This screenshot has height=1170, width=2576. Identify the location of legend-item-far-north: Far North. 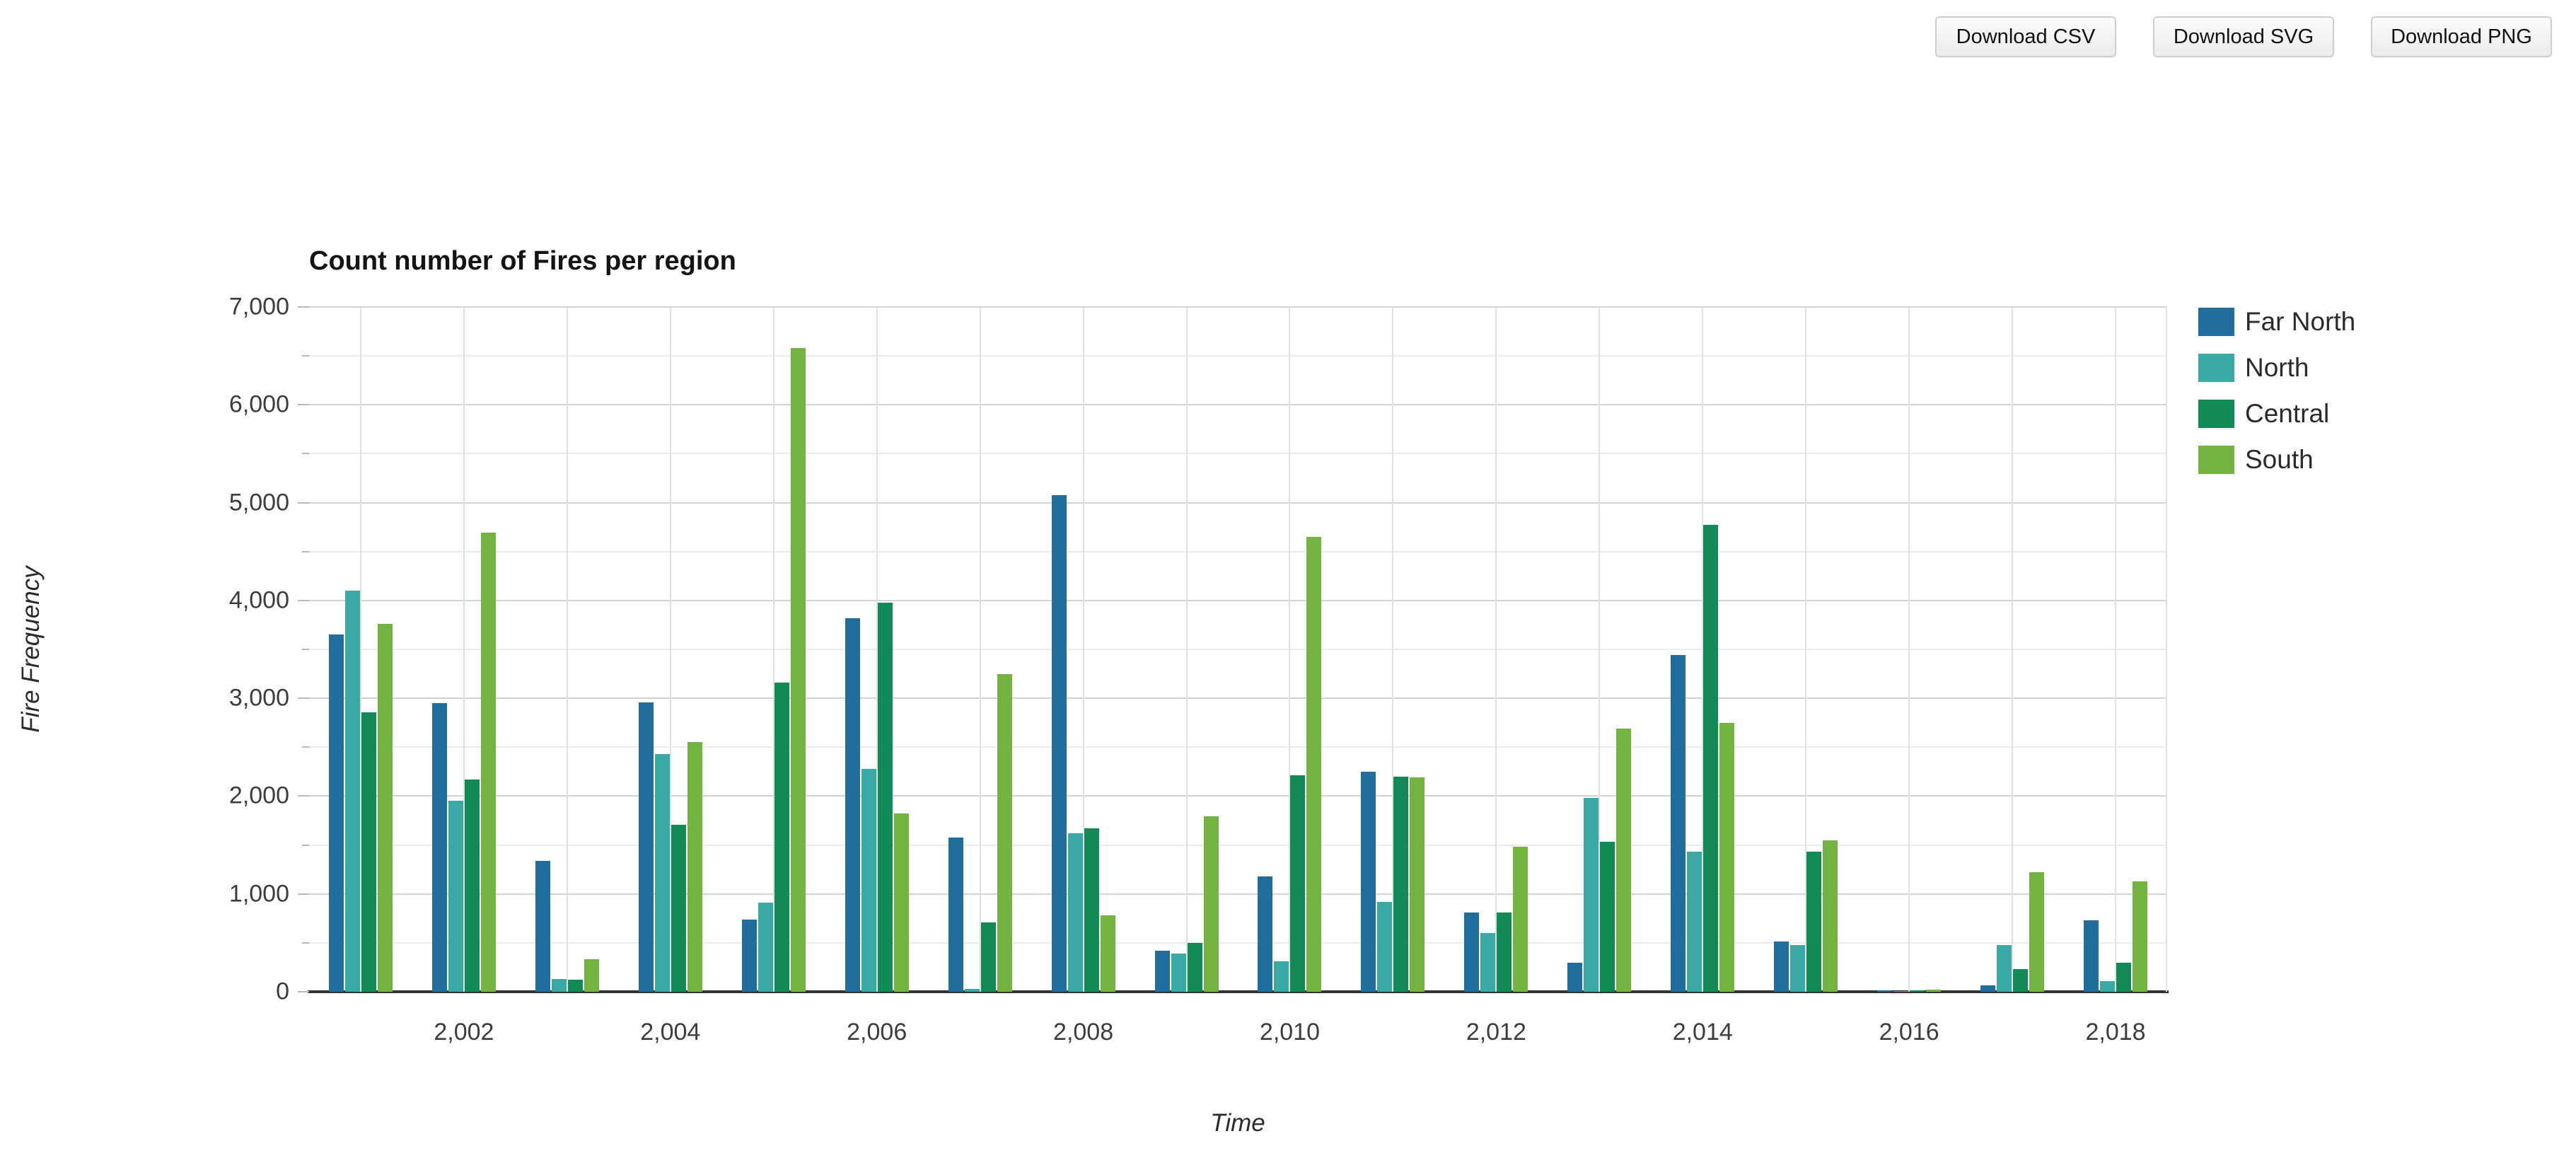
(2277, 322).